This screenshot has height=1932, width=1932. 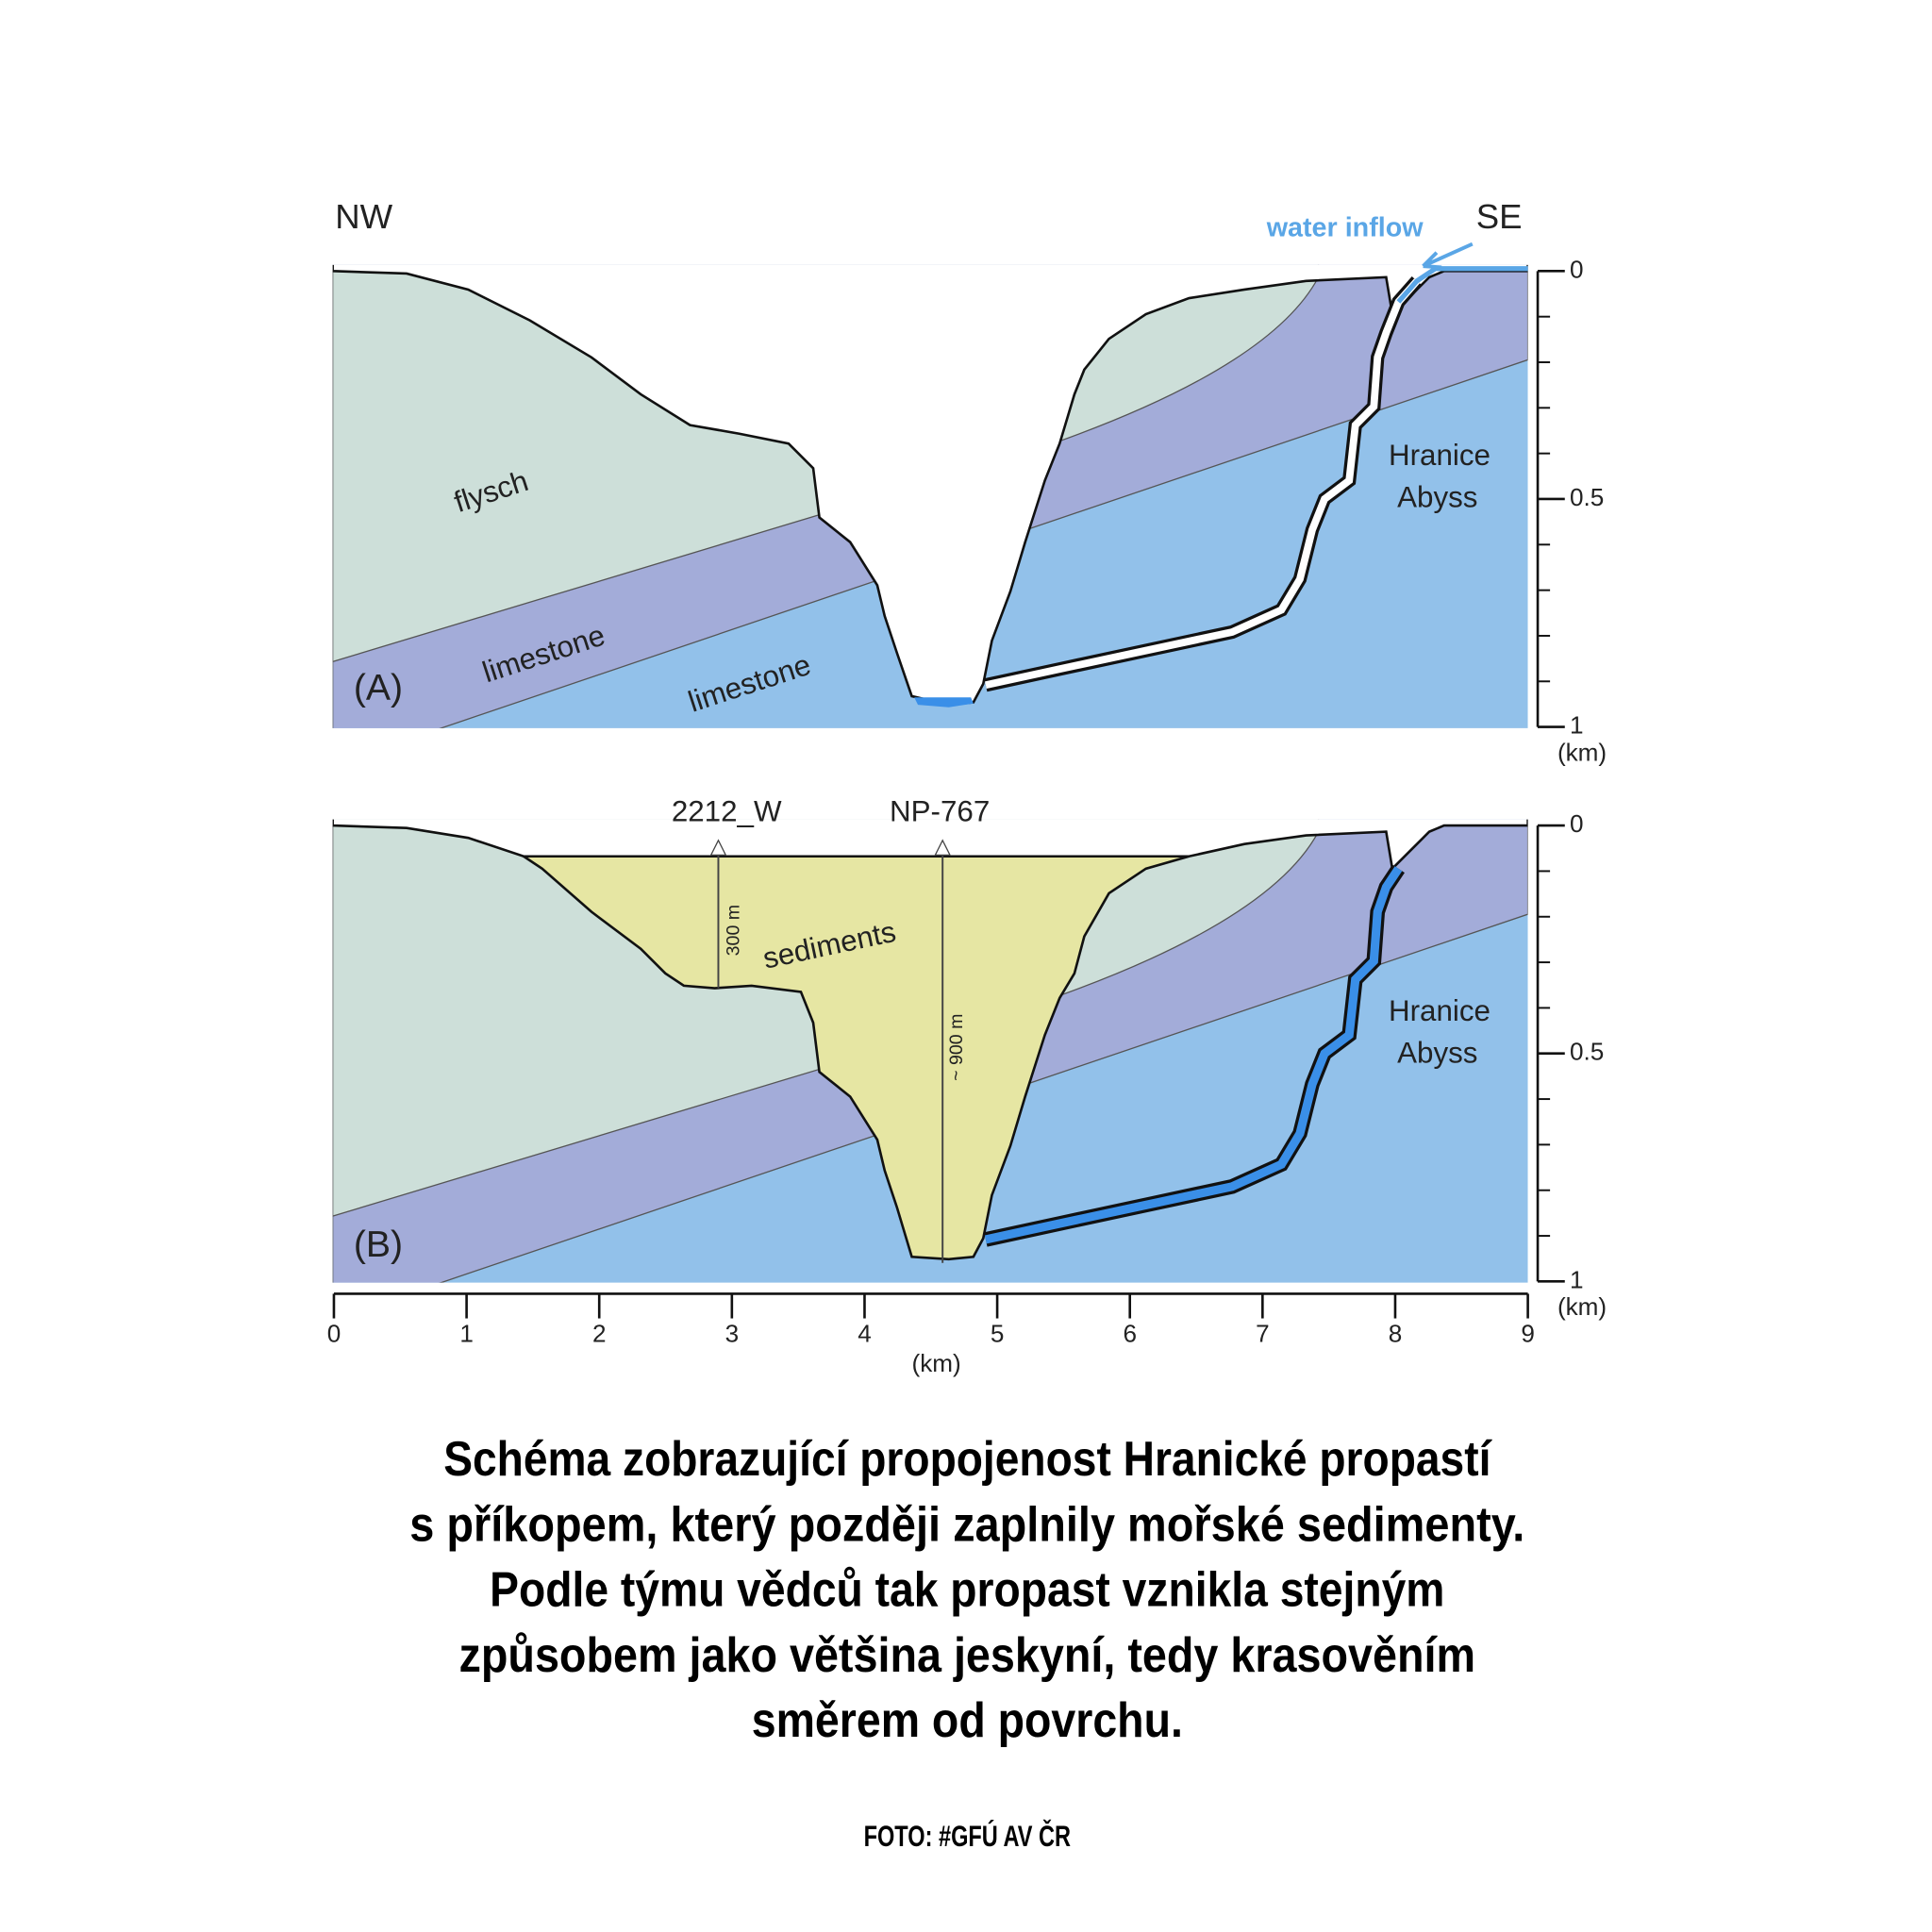 I want to click on panel-b, so click(x=930, y=1051).